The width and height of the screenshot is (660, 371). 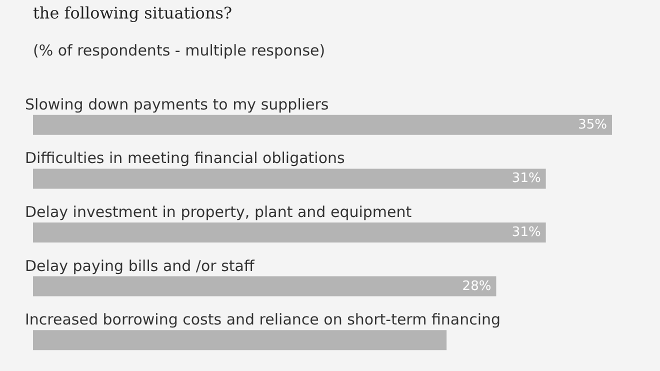 What do you see at coordinates (132, 13) in the screenshot?
I see `chart-title: the following situations?` at bounding box center [132, 13].